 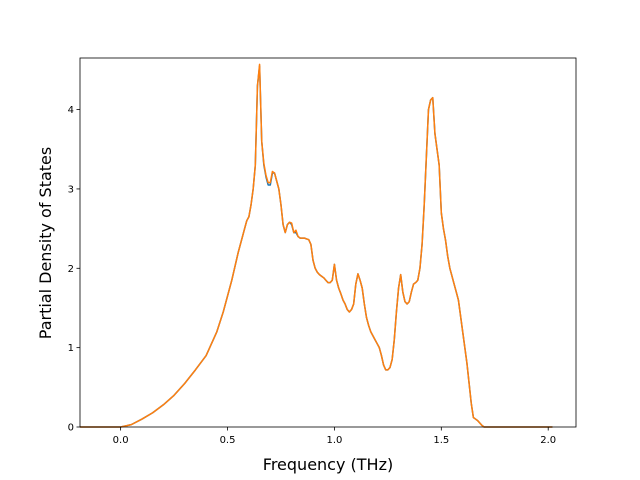 What do you see at coordinates (45, 243) in the screenshot?
I see `y-axis-label: Partial Density of States` at bounding box center [45, 243].